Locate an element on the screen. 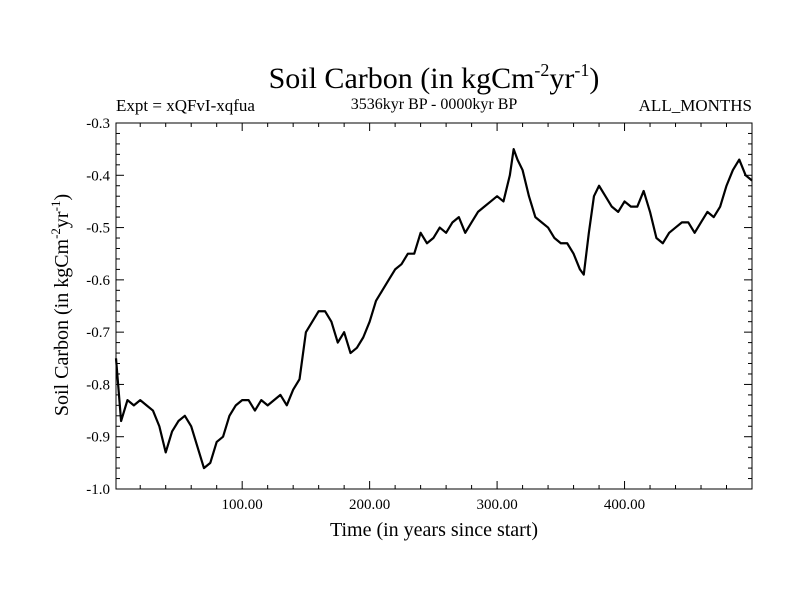 The height and width of the screenshot is (600, 800). x-tick-label: 200.00 is located at coordinates (369, 505).